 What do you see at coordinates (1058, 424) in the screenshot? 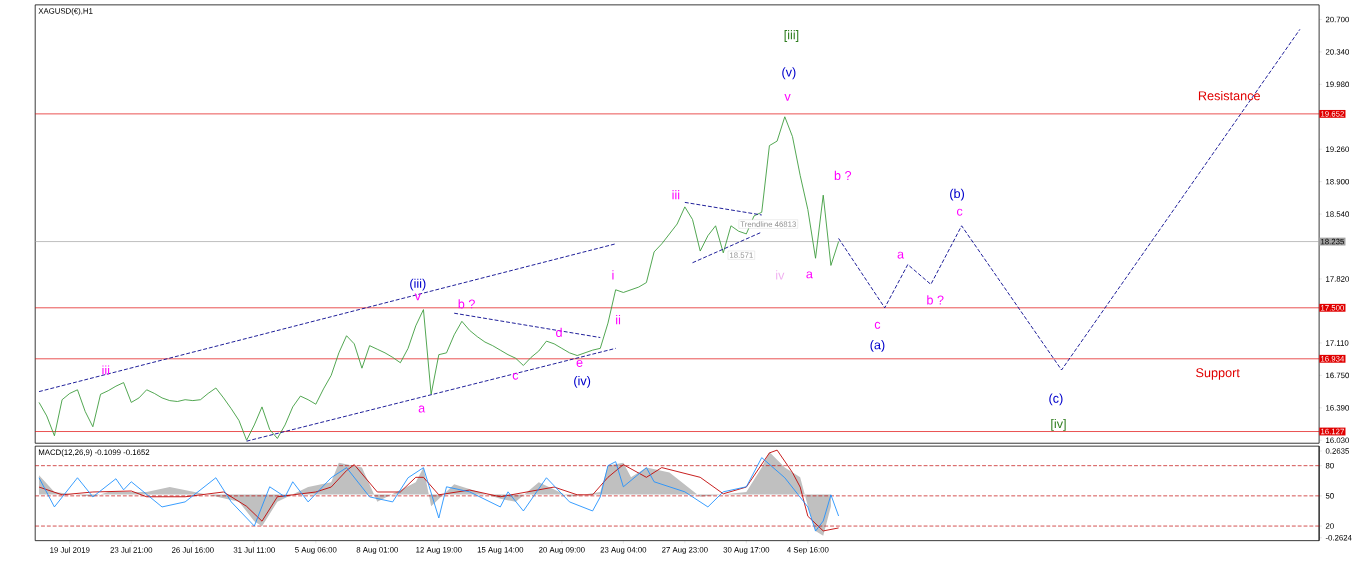
I see `annotation: [iv]` at bounding box center [1058, 424].